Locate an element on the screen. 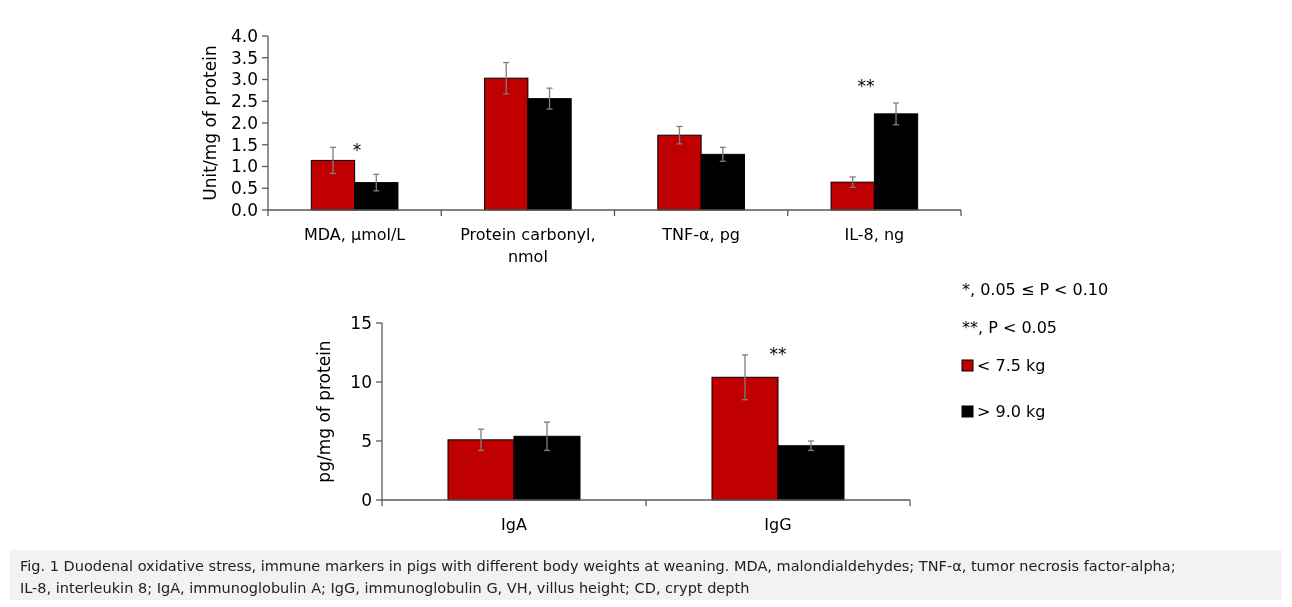 The width and height of the screenshot is (1292, 607). y-axis-title: pg/mg of protein is located at coordinates (324, 411).